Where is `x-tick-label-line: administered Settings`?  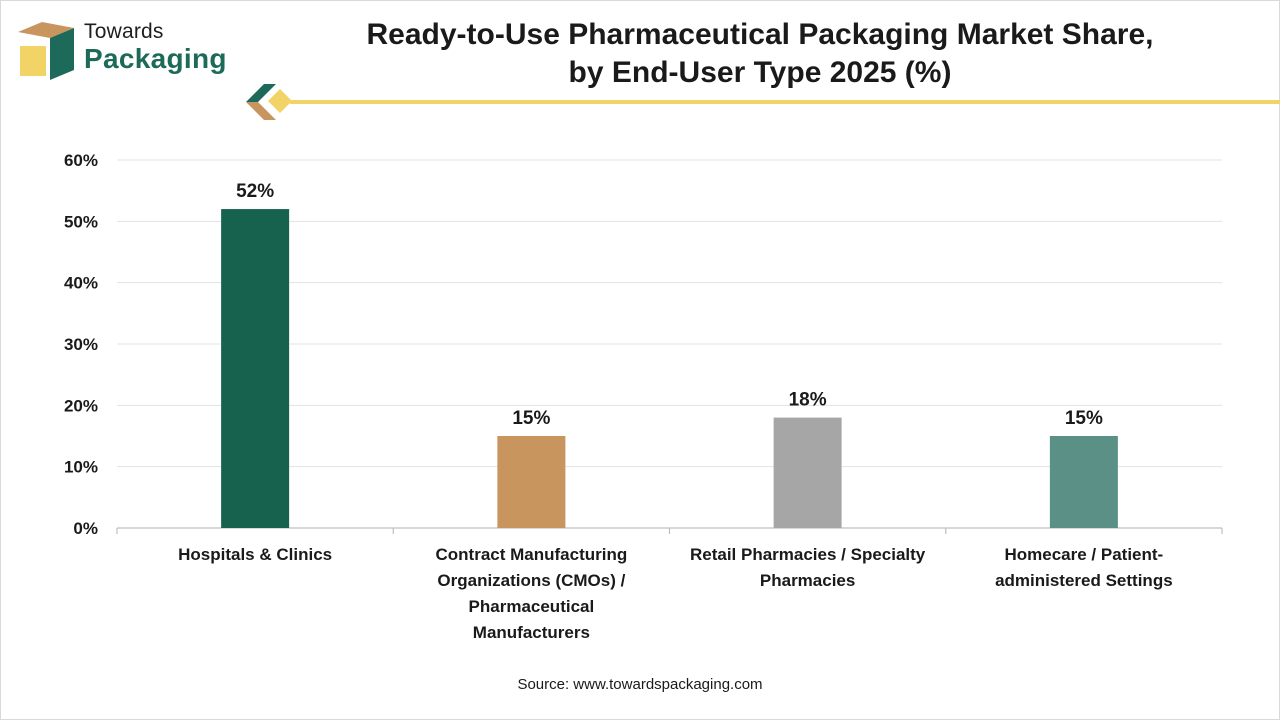
x-tick-label-line: administered Settings is located at coordinates (1084, 580).